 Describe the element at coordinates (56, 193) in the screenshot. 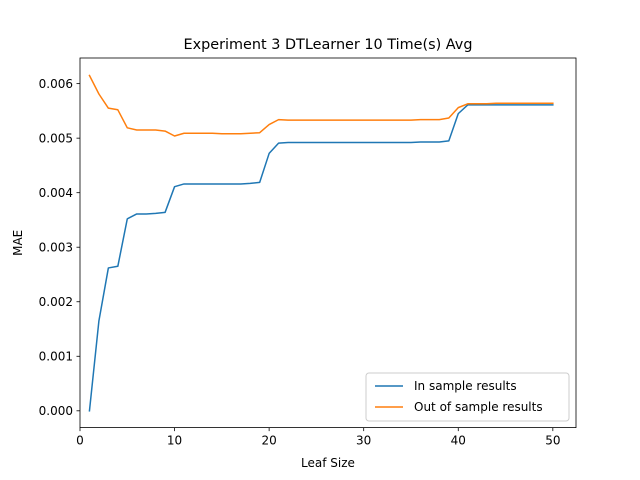

I see `y-tick-label: 0.004` at that location.